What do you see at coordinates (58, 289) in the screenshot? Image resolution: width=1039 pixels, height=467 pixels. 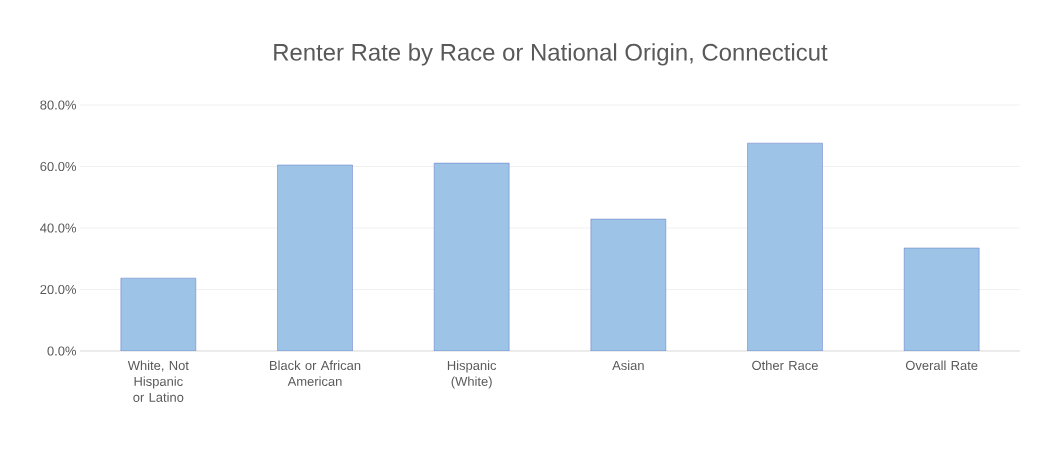 I see `y-tick-label: 20.0%` at bounding box center [58, 289].